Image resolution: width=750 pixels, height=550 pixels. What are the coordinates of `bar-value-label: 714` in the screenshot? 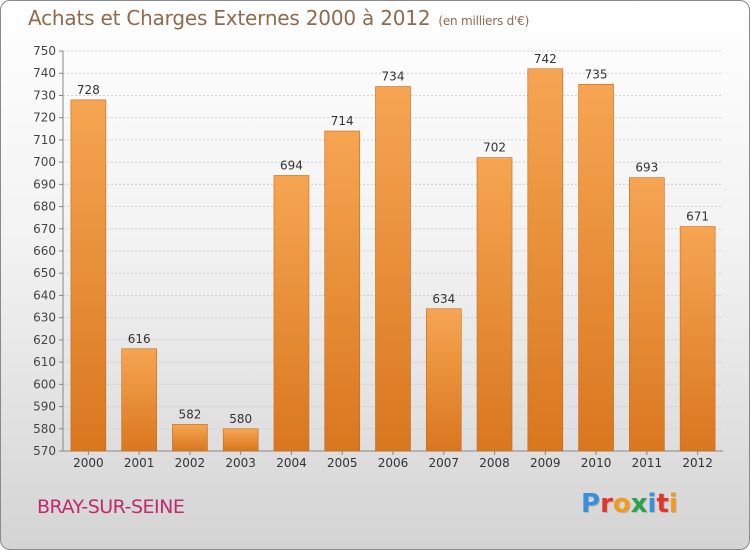 It's located at (342, 121).